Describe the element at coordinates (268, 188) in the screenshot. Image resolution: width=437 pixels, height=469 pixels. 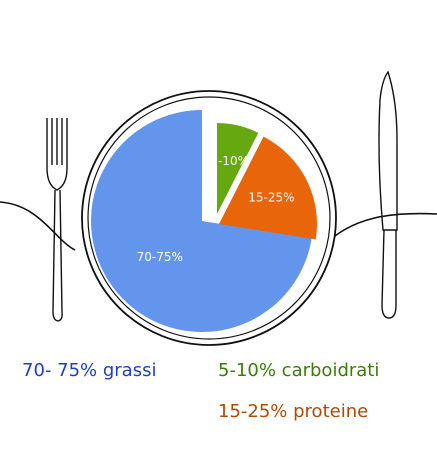
I see `slice-protein` at that location.